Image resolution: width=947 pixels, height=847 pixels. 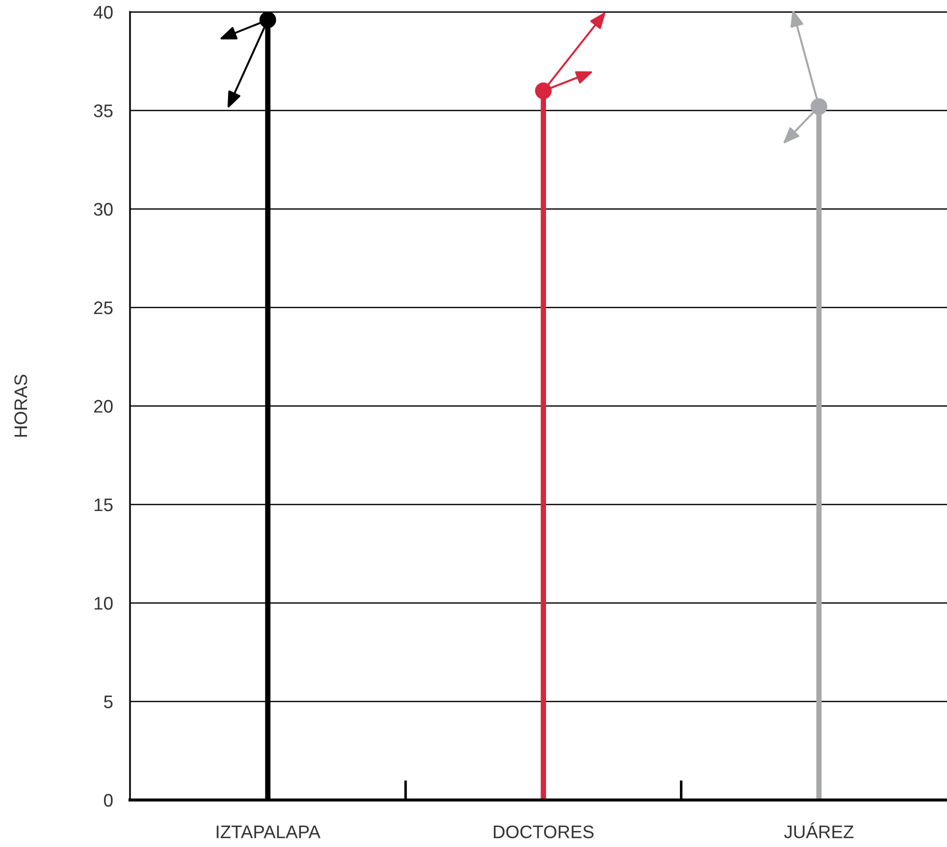 I want to click on x-tick-label: JUÁREZ, so click(x=819, y=830).